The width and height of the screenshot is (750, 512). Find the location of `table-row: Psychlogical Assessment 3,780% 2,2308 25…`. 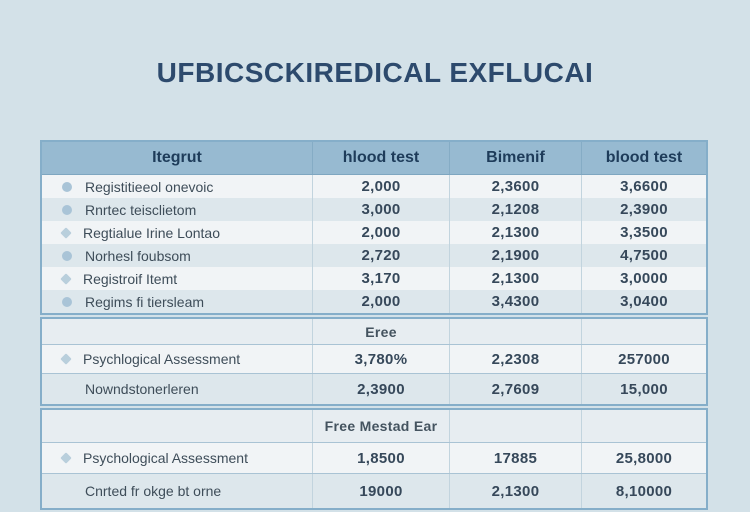

table-row: Psychlogical Assessment 3,780% 2,2308 25… is located at coordinates (374, 358).